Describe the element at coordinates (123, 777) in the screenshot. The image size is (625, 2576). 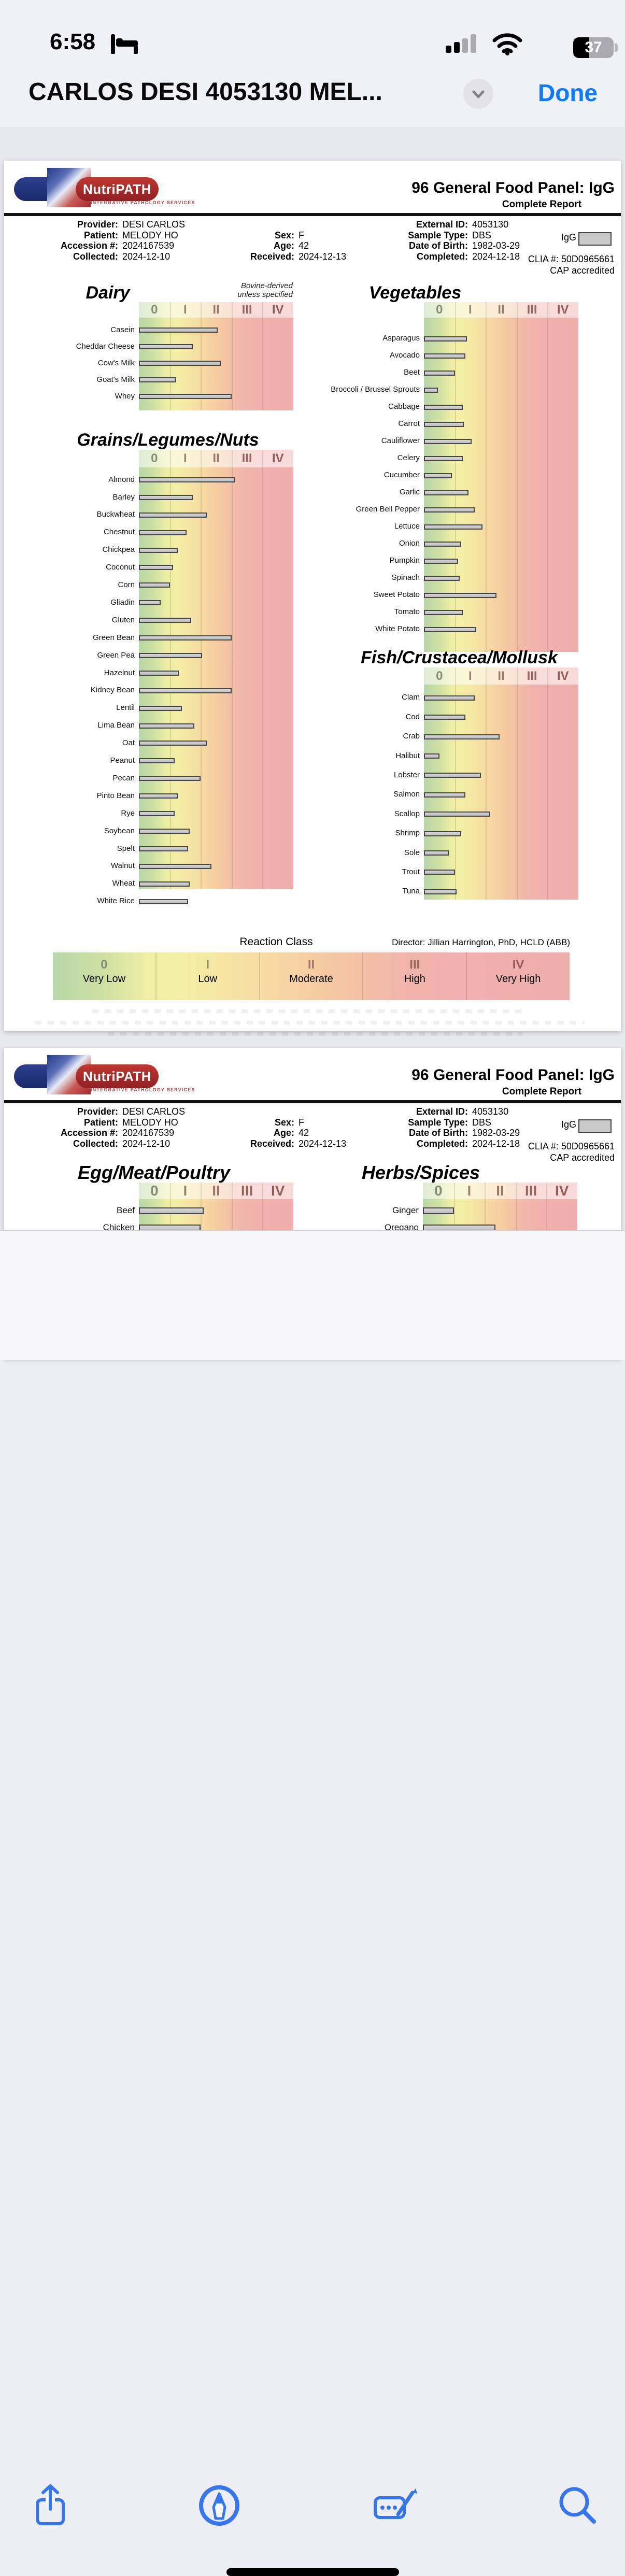
I see `chart-row-label: Pecan` at that location.